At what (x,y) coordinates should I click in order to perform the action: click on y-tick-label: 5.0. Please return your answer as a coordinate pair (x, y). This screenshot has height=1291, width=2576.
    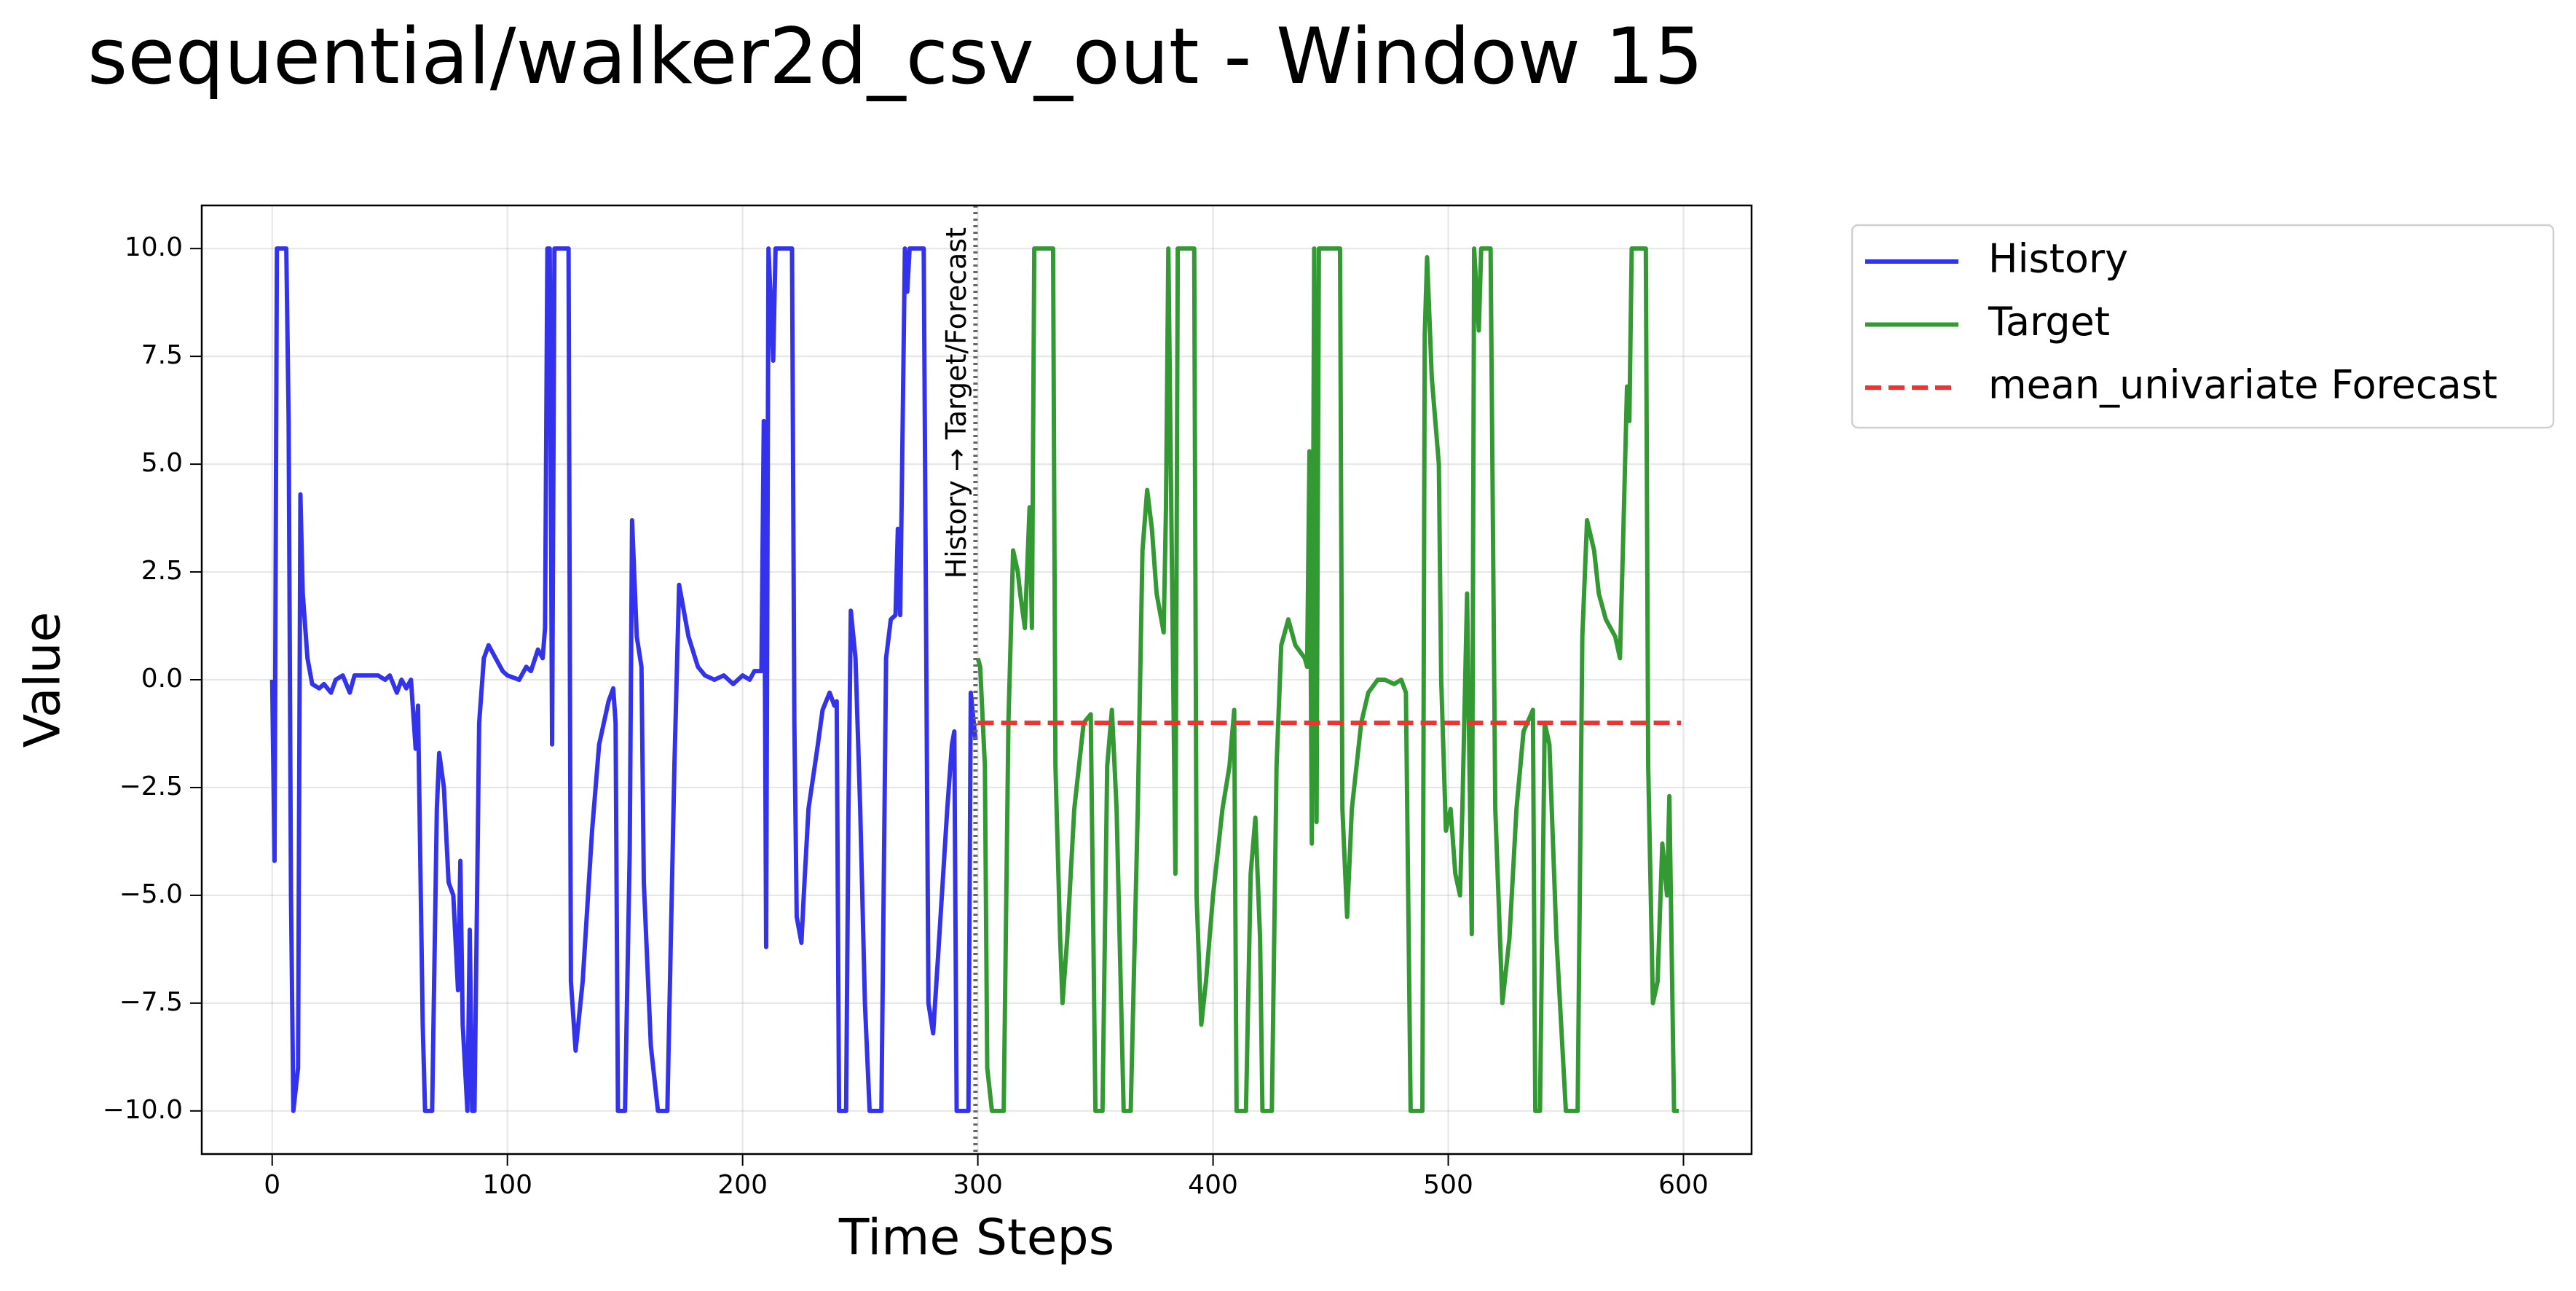
    Looking at the image, I should click on (162, 463).